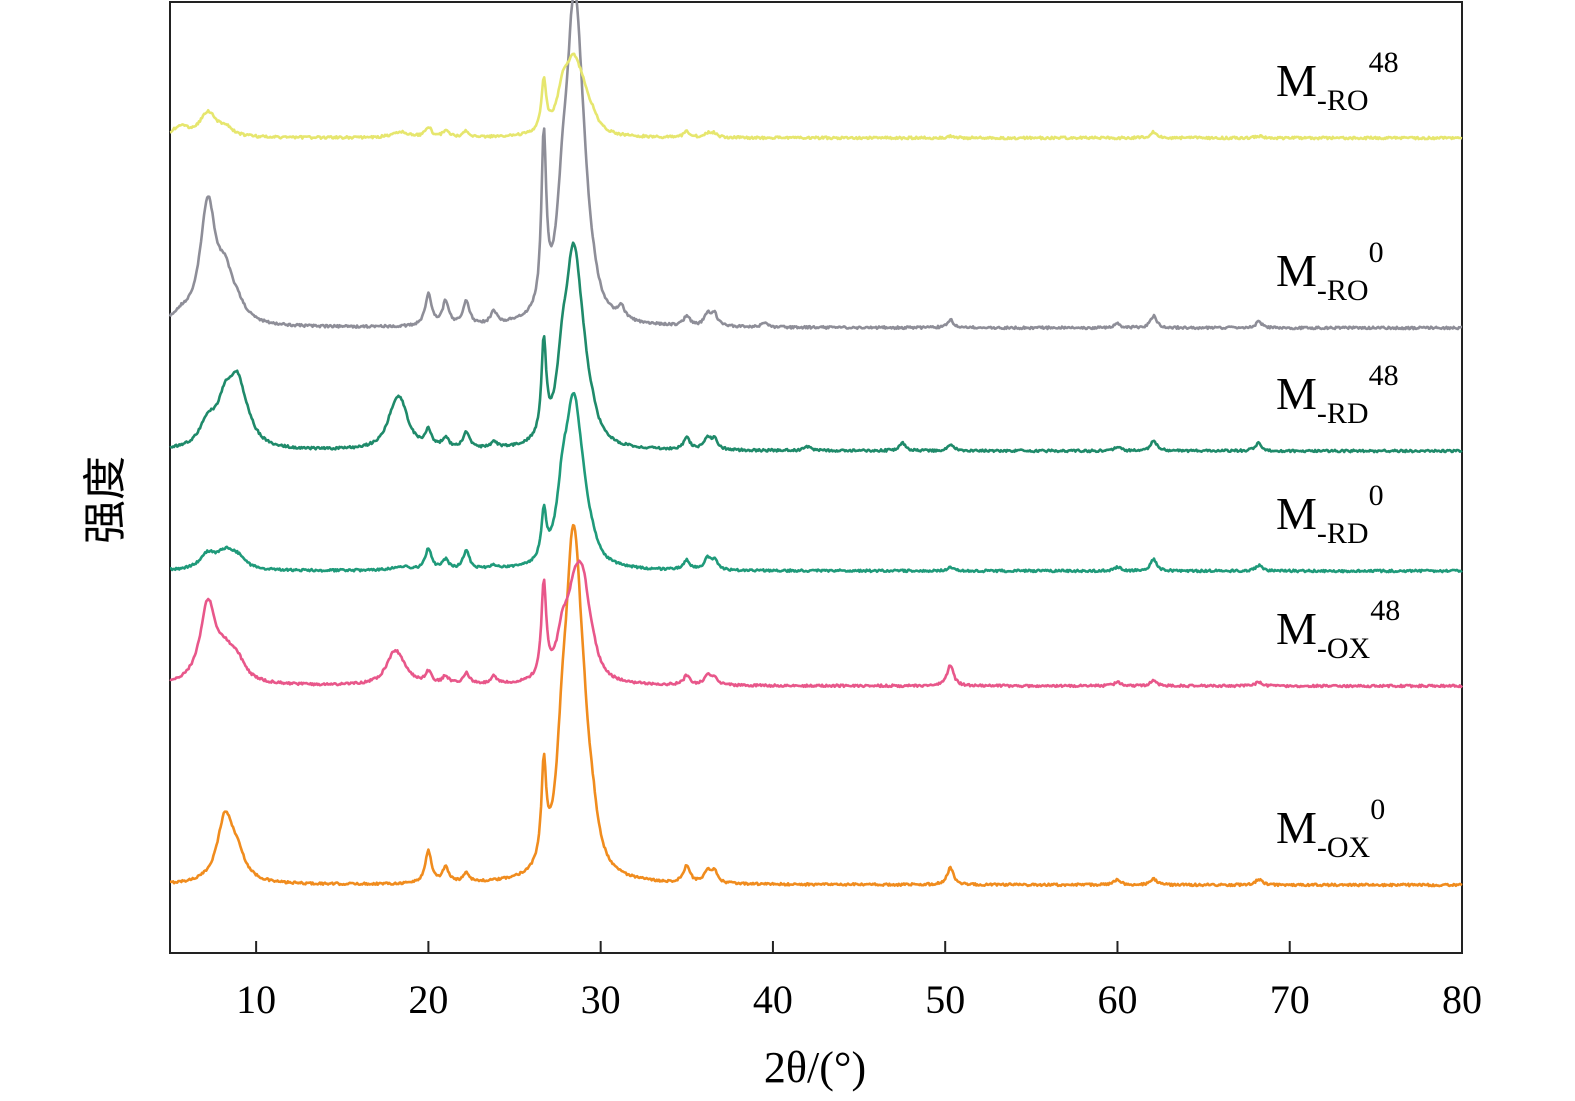 The image size is (1575, 1101). I want to click on y-axis-title: 强度, so click(105, 500).